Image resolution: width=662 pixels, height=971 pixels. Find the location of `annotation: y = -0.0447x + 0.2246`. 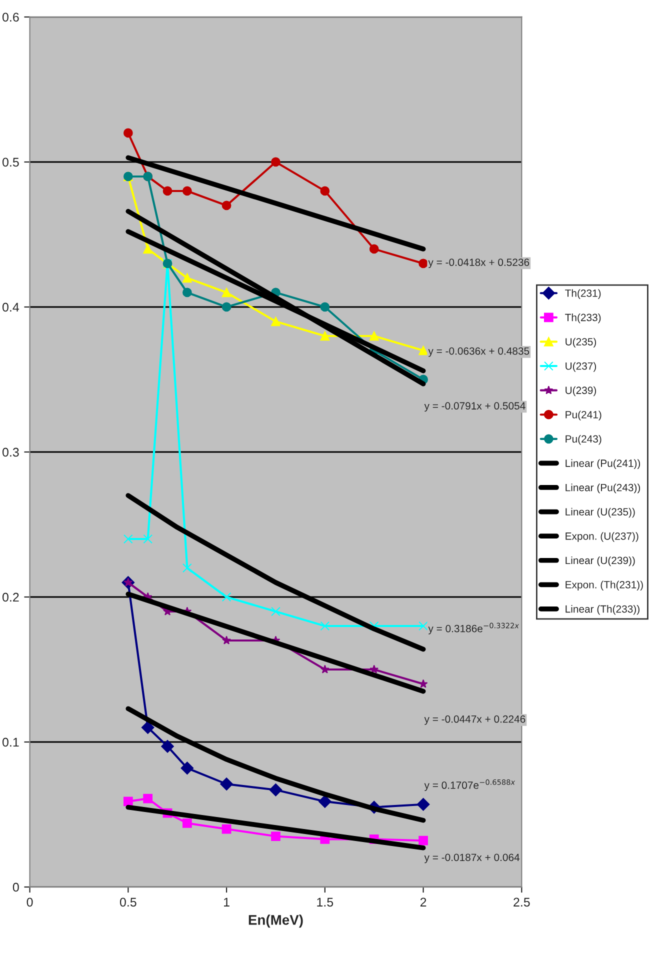

annotation: y = -0.0447x + 0.2246 is located at coordinates (475, 720).